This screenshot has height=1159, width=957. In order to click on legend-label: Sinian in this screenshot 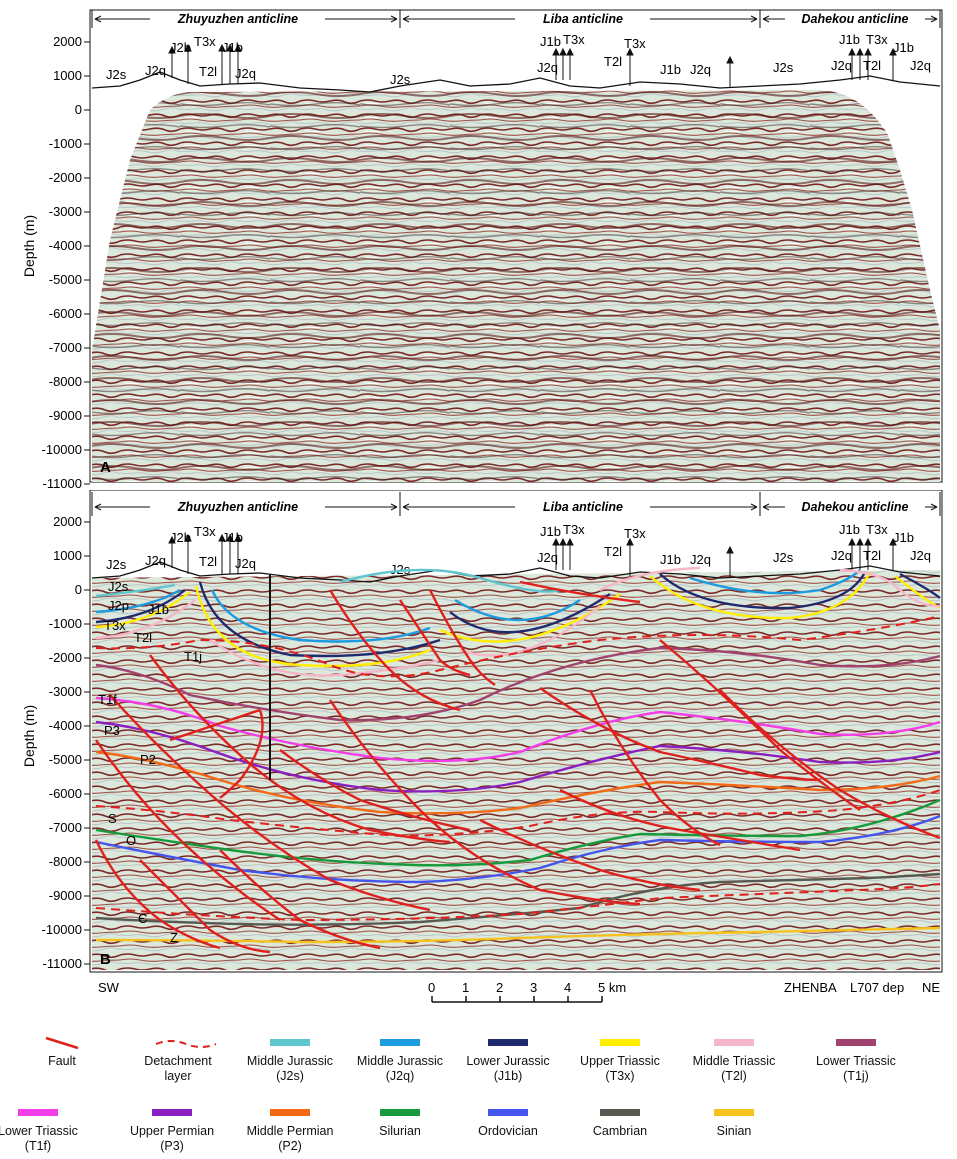, I will do `click(734, 1131)`.